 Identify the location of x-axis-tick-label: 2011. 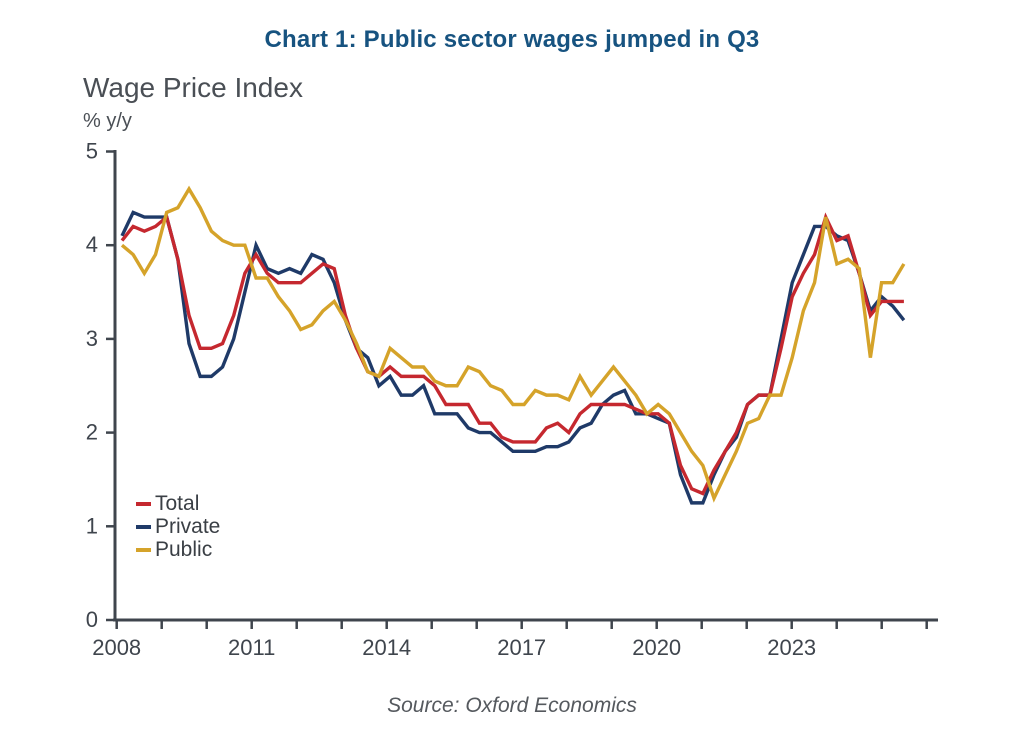
(251, 647).